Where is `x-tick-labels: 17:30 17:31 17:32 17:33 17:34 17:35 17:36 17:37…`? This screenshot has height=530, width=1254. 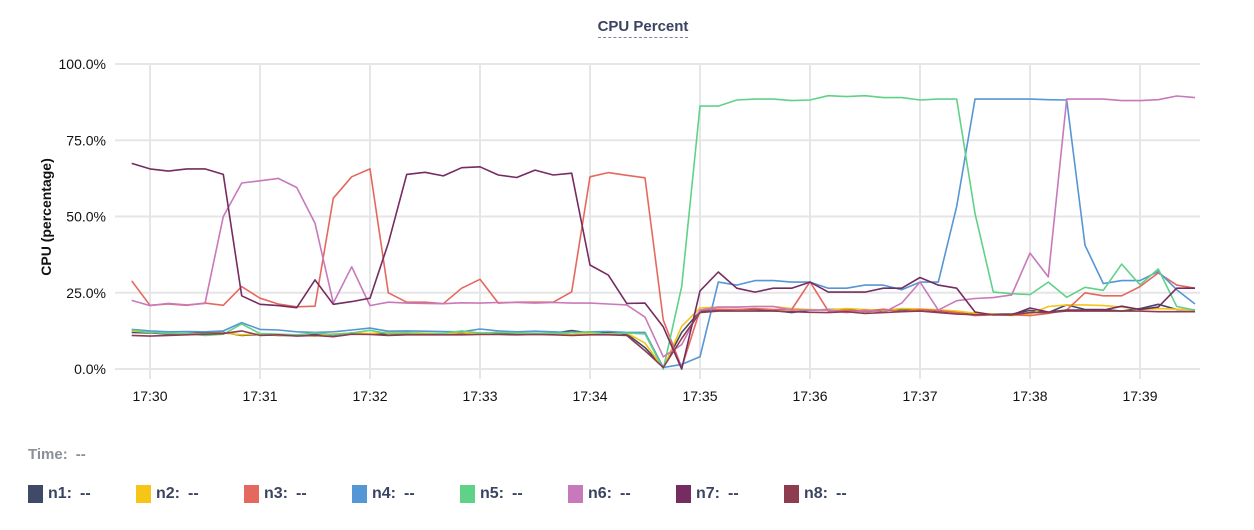 x-tick-labels: 17:30 17:31 17:32 17:33 17:34 17:35 17:36 17:37… is located at coordinates (644, 396).